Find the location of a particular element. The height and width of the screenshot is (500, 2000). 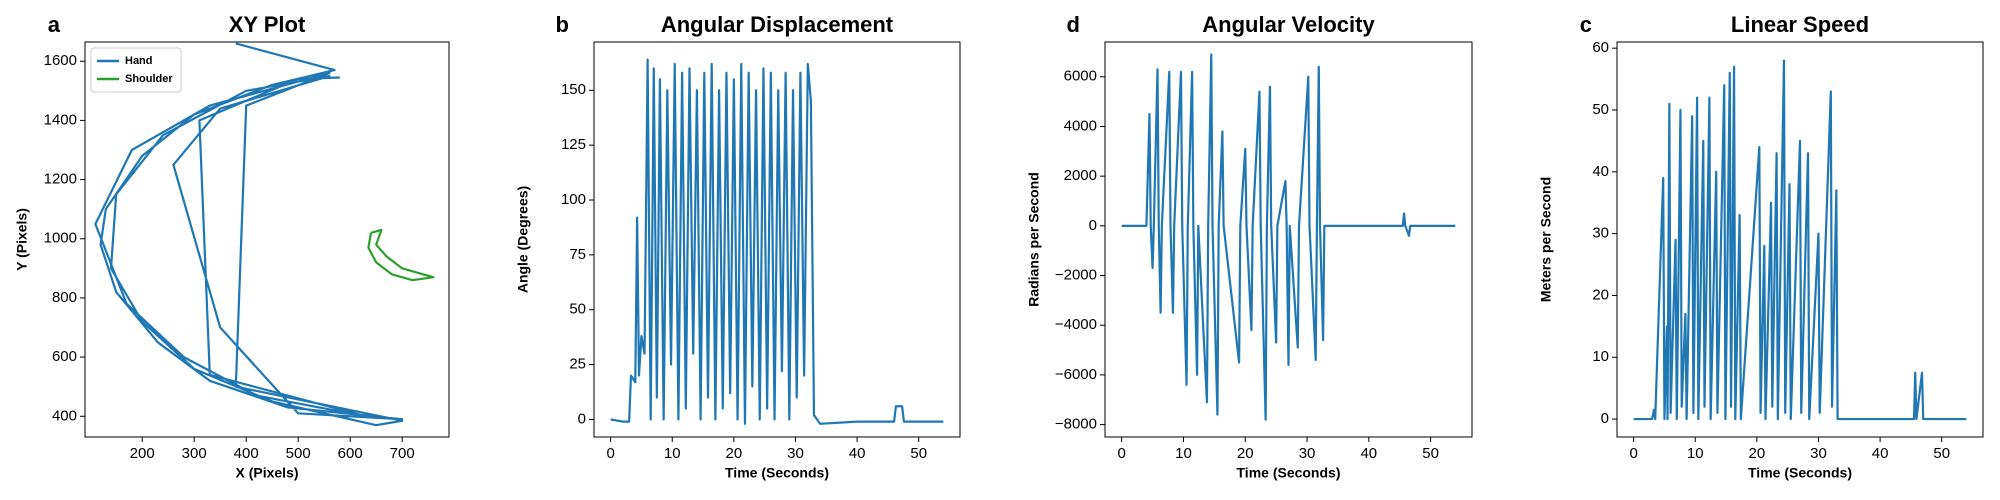

panel-label: a is located at coordinates (54, 24).